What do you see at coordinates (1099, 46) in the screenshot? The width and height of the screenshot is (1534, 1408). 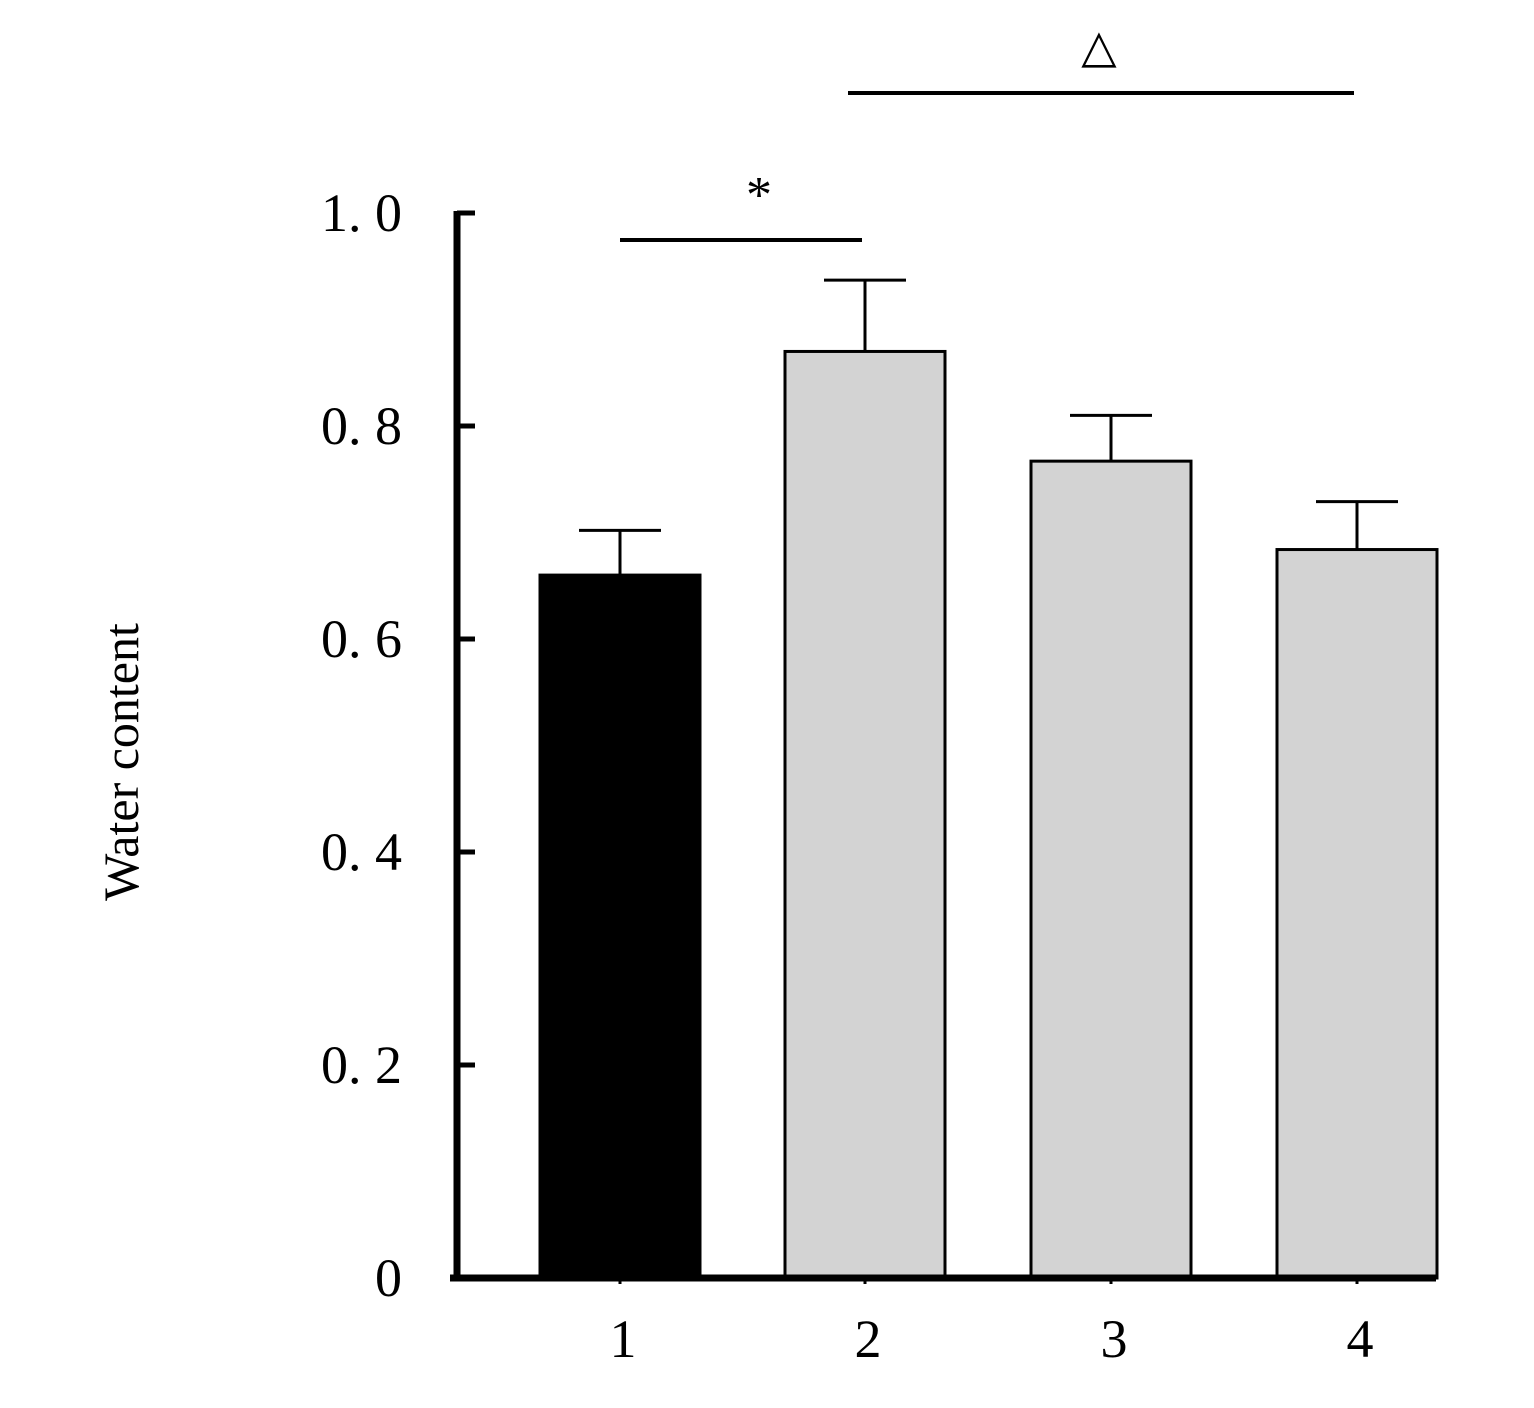 I see `significance-symbol: △` at bounding box center [1099, 46].